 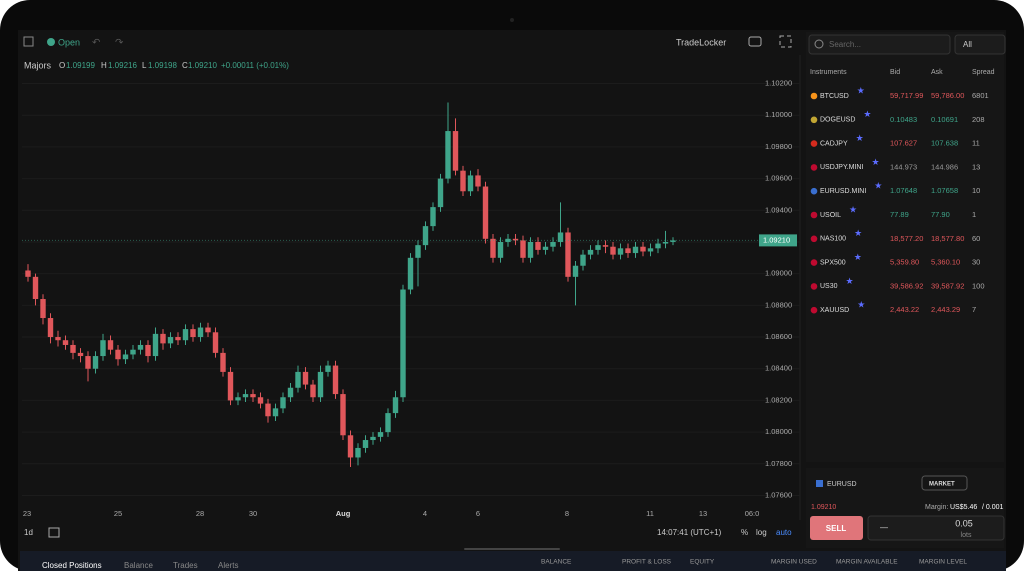 What do you see at coordinates (906, 95) in the screenshot?
I see `bid: 59,717.99` at bounding box center [906, 95].